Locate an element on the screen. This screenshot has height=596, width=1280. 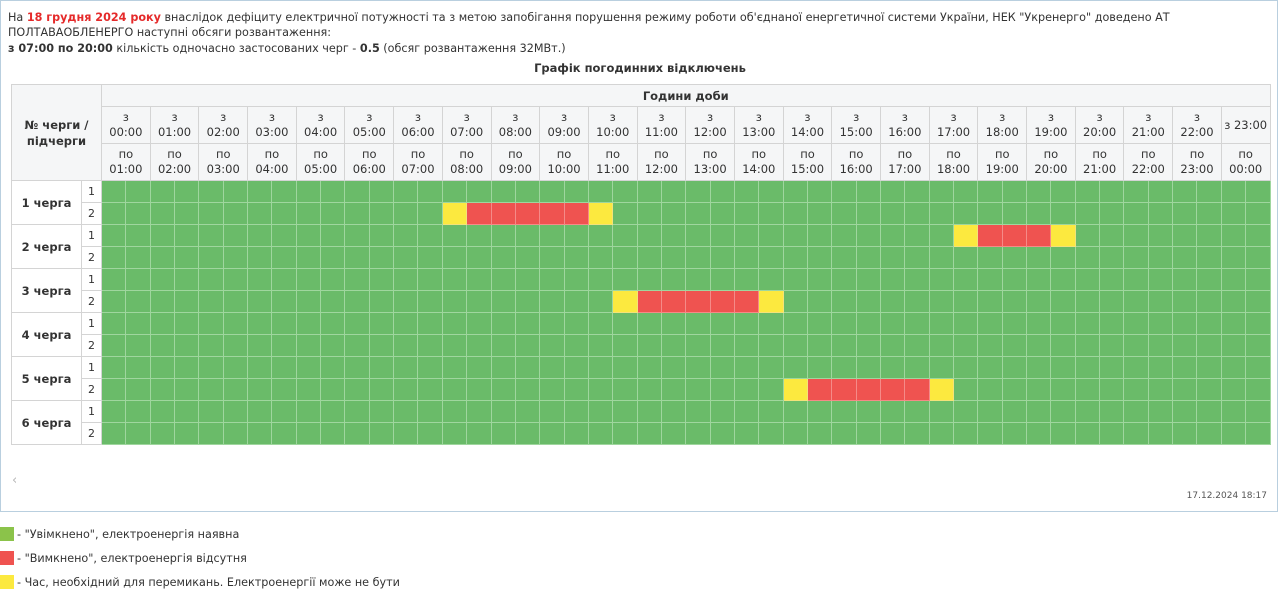
queue-3-sub-2-row: 2 is located at coordinates (641, 301).